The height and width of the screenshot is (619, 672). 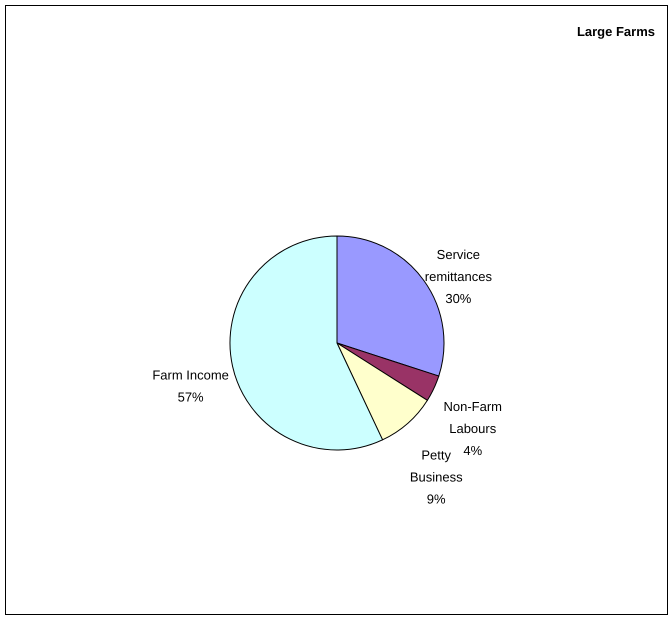 What do you see at coordinates (472, 417) in the screenshot?
I see `slice-label: Non-Farm Labours` at bounding box center [472, 417].